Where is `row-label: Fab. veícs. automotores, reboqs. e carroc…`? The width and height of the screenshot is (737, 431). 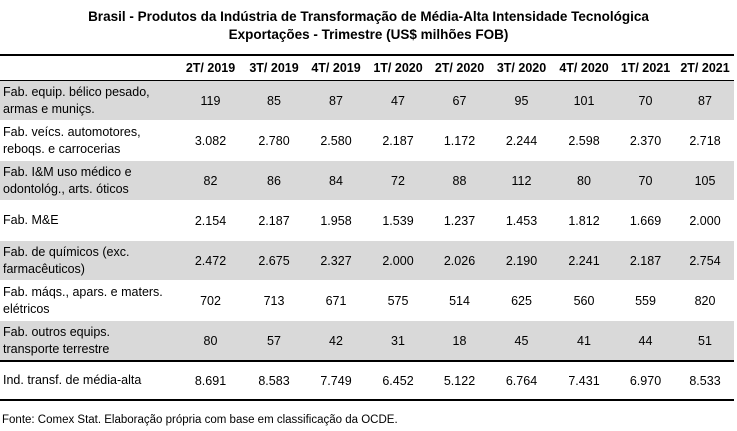
row-label: Fab. veícs. automotores, reboqs. e carroc… is located at coordinates (89, 140).